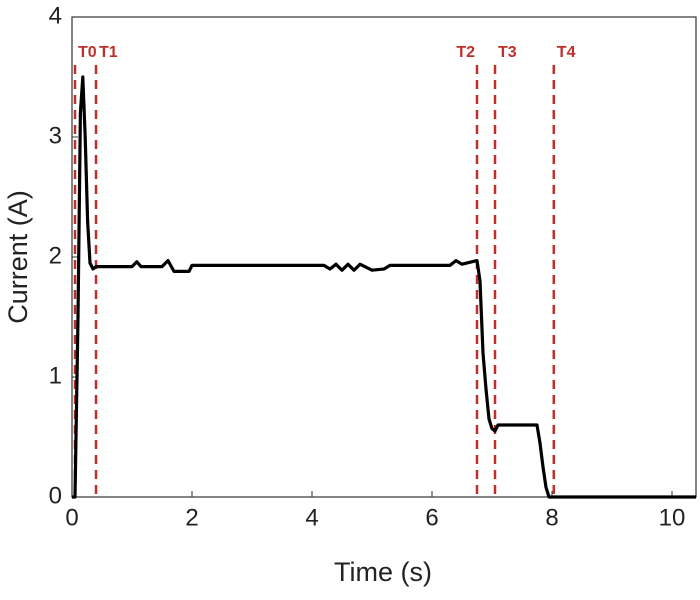  What do you see at coordinates (87, 52) in the screenshot?
I see `marker-label: T0` at bounding box center [87, 52].